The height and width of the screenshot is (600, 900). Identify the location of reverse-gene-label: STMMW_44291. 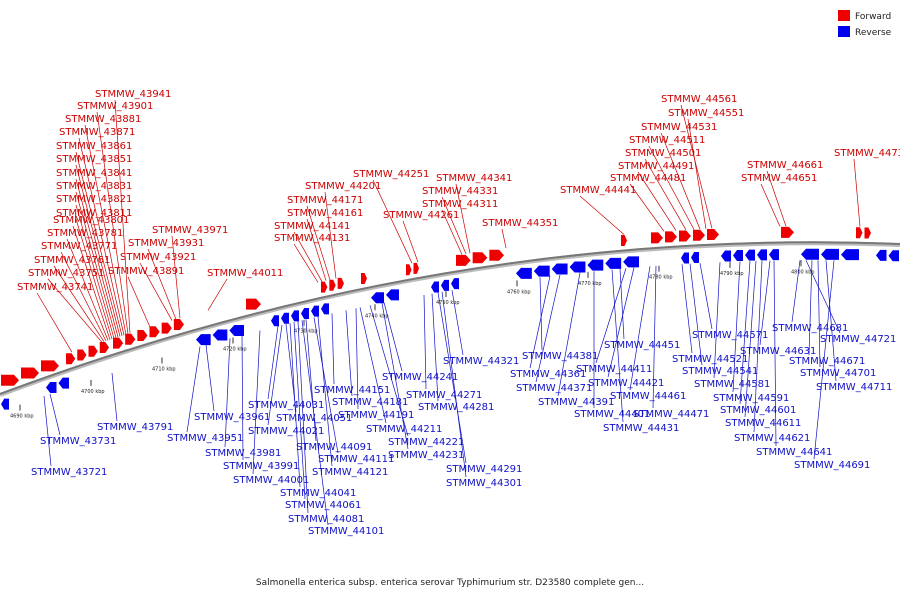
(484, 469).